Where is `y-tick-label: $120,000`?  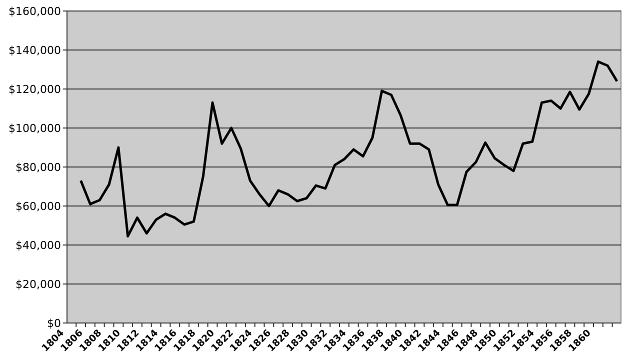
y-tick-label: $120,000 is located at coordinates (34, 89).